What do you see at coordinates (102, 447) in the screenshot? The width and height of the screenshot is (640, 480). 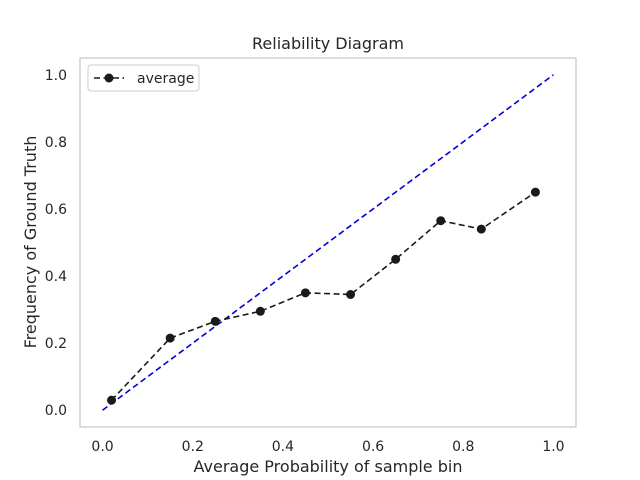 I see `x-tick-label: 0.0` at bounding box center [102, 447].